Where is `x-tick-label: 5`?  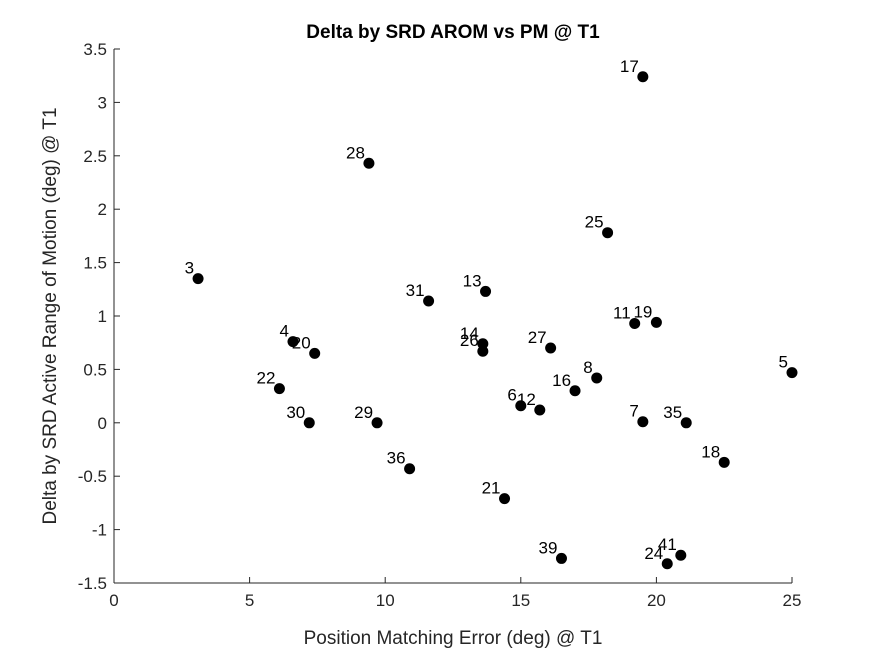 x-tick-label: 5 is located at coordinates (249, 600).